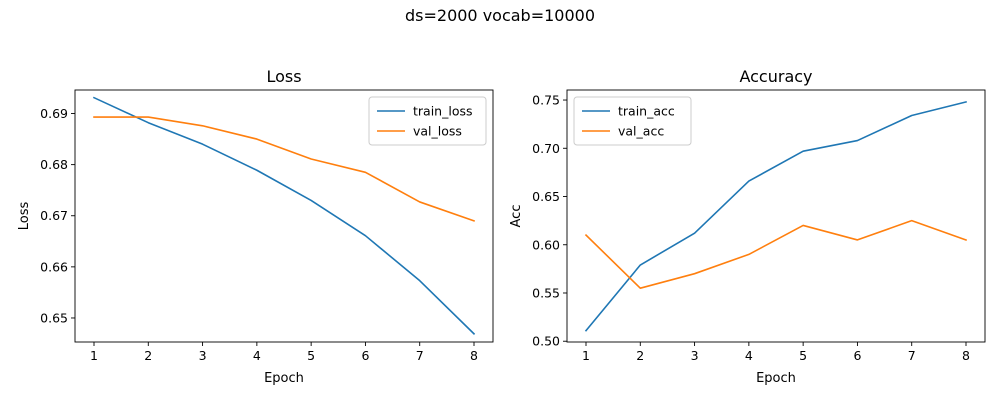  Describe the element at coordinates (283, 76) in the screenshot. I see `chart-title: Loss` at that location.